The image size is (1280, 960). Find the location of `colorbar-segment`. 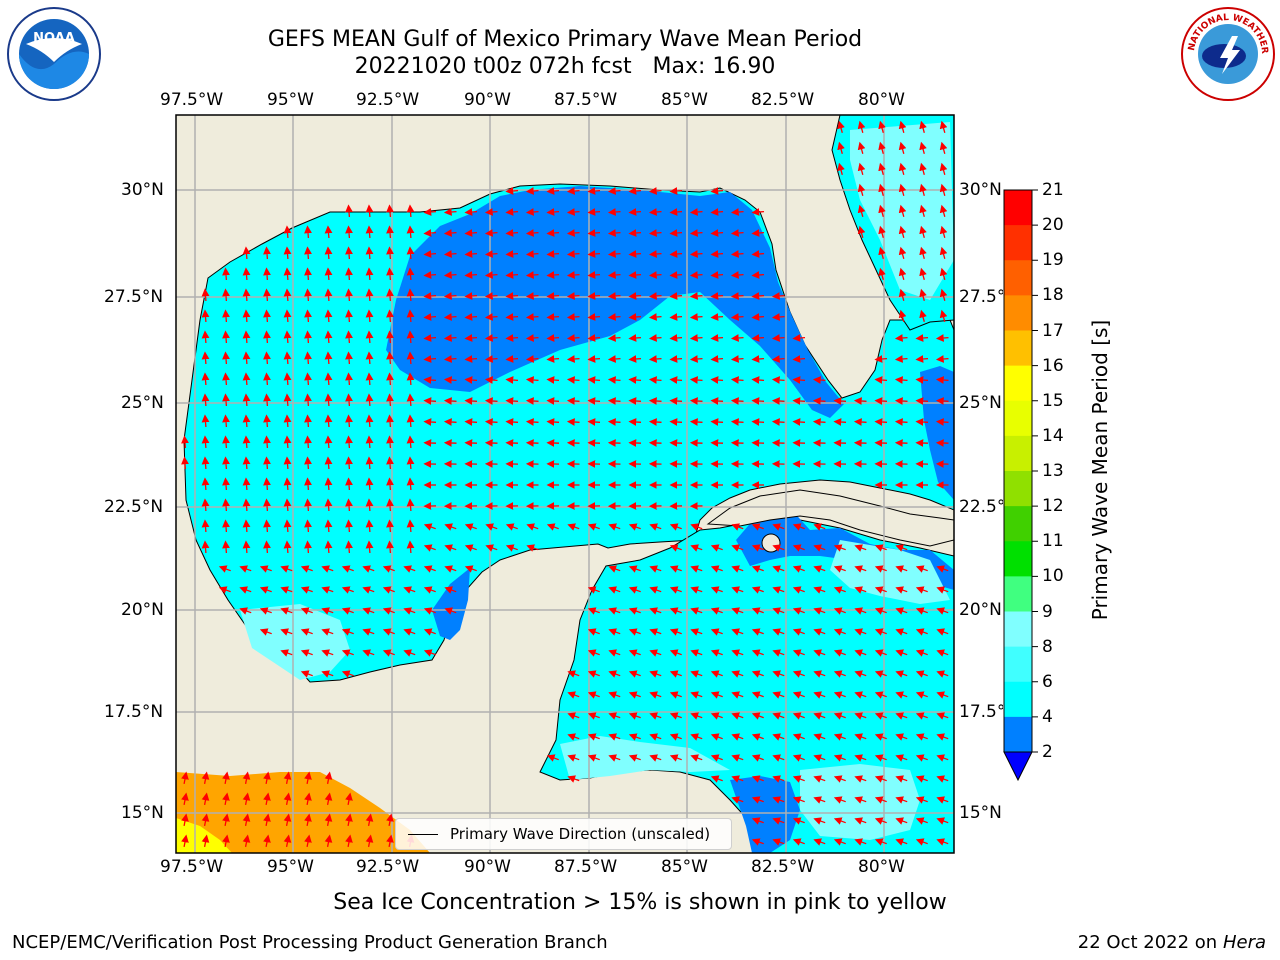

colorbar-segment is located at coordinates (1018, 418).